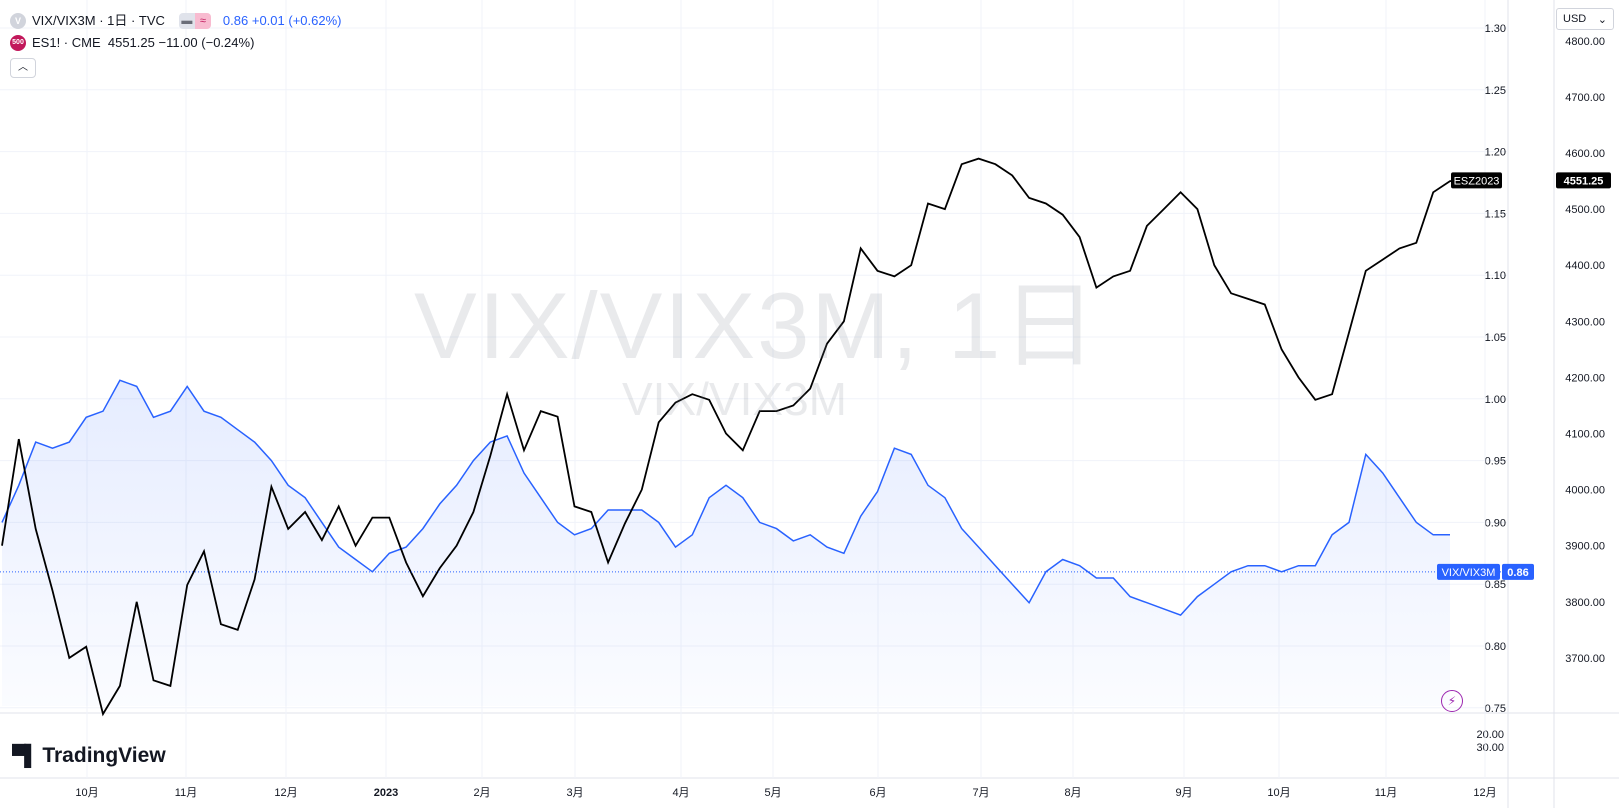  Describe the element at coordinates (1585, 491) in the screenshot. I see `right-axis-tick-label: 4000.00` at that location.